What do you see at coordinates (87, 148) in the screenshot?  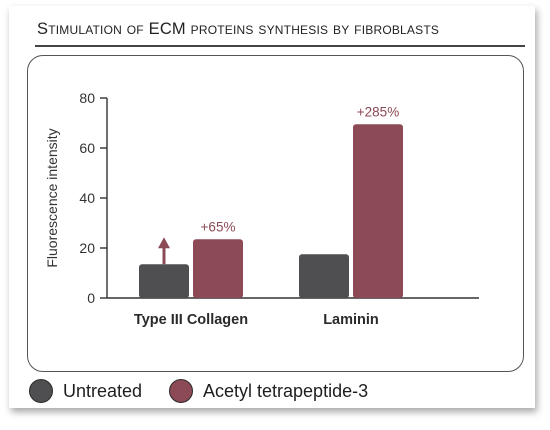 I see `y-tick-label-60: 60` at bounding box center [87, 148].